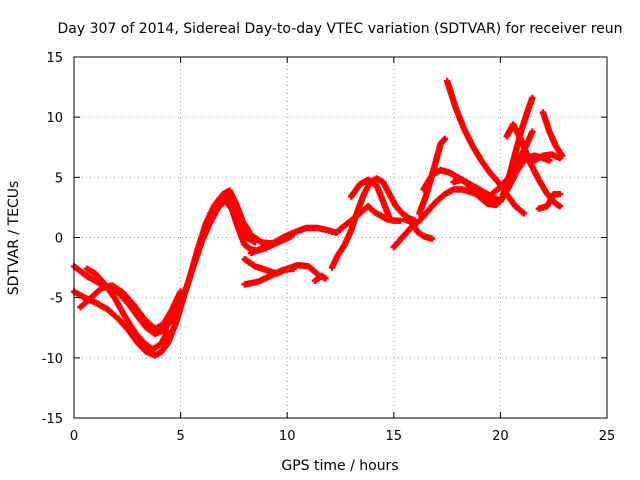  Describe the element at coordinates (54, 58) in the screenshot. I see `y-tick-label: 15` at that location.